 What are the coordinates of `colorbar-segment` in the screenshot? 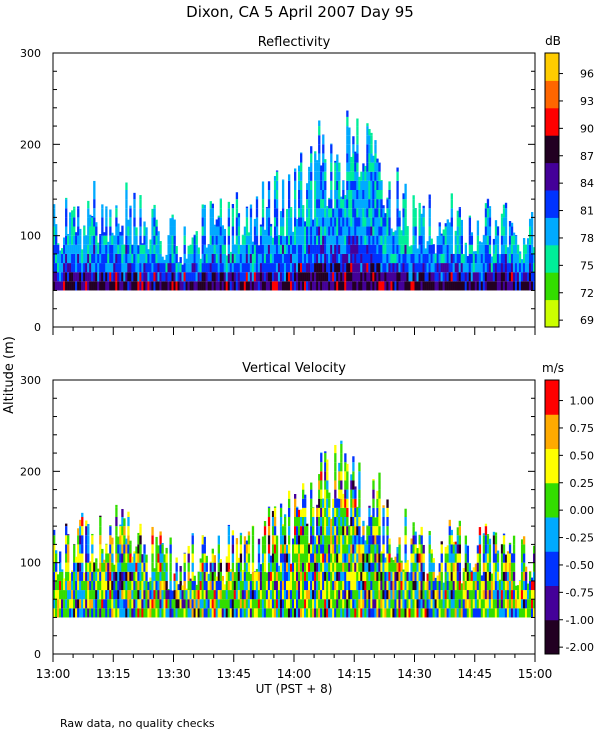 It's located at (552, 231).